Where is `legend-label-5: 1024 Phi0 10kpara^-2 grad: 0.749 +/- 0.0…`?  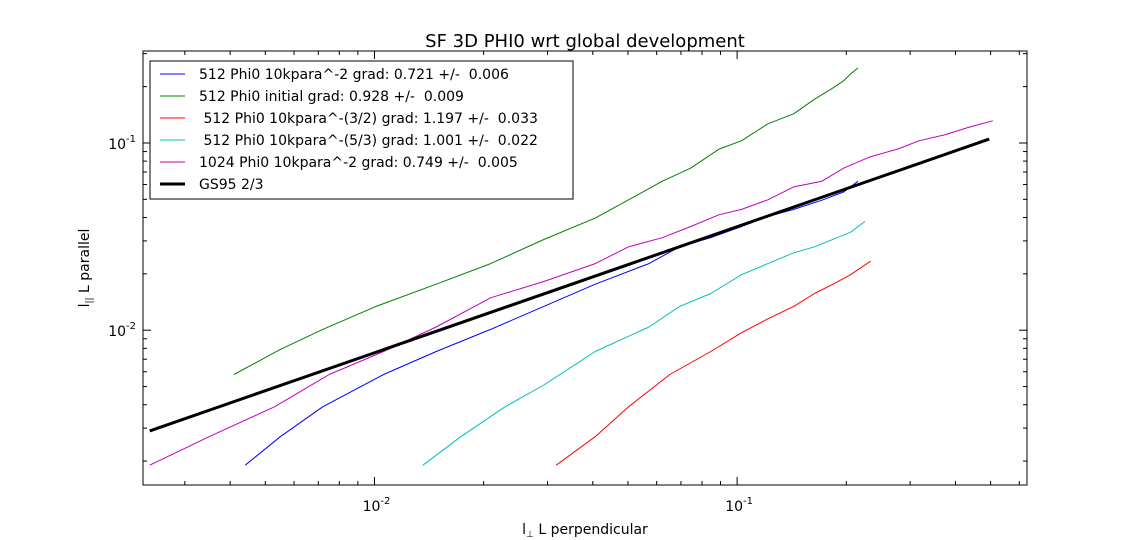
legend-label-5: 1024 Phi0 10kpara^-2 grad: 0.749 +/- 0.0… is located at coordinates (358, 163).